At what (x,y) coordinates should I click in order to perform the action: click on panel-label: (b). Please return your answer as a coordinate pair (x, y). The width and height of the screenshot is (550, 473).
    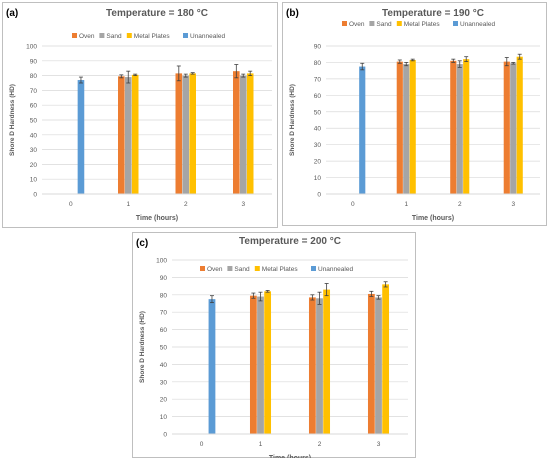
    Looking at the image, I should click on (292, 13).